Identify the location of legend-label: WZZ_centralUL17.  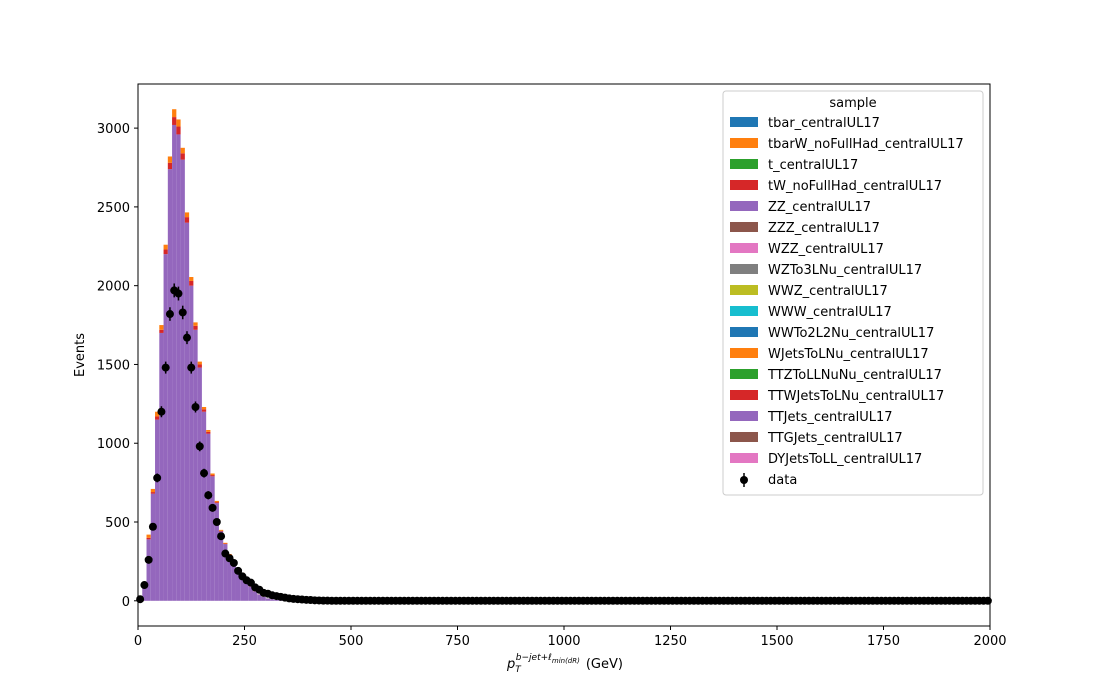
(826, 249).